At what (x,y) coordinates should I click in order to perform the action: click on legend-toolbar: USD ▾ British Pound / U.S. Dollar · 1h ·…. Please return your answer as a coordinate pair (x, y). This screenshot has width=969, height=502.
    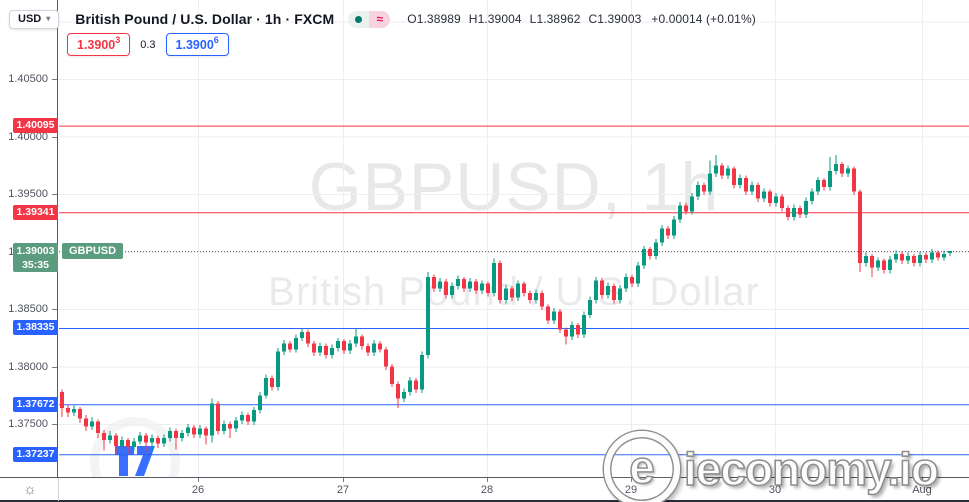
    Looking at the image, I should click on (382, 19).